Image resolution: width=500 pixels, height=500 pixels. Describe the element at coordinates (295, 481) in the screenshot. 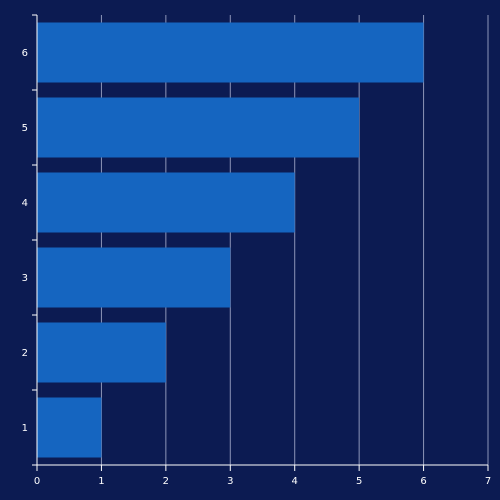

I see `x-tick-label: 4` at that location.